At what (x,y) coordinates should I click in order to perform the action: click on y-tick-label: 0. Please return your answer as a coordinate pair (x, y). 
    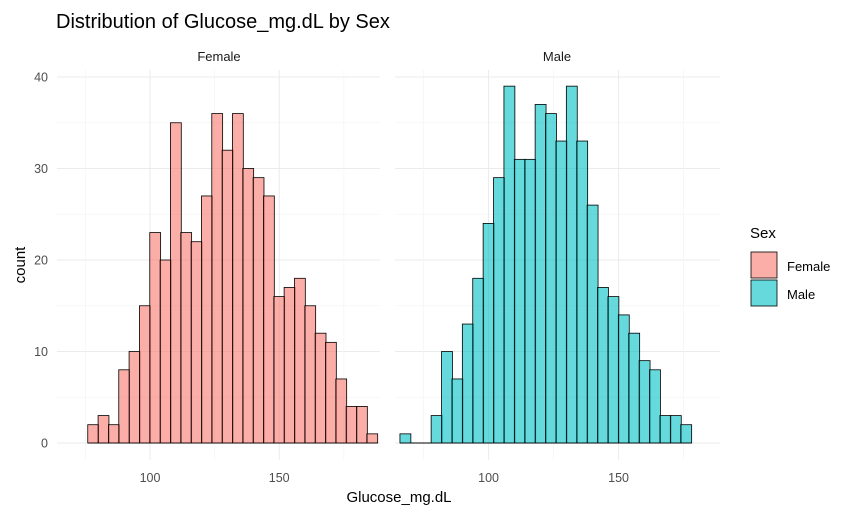
    Looking at the image, I should click on (44, 444).